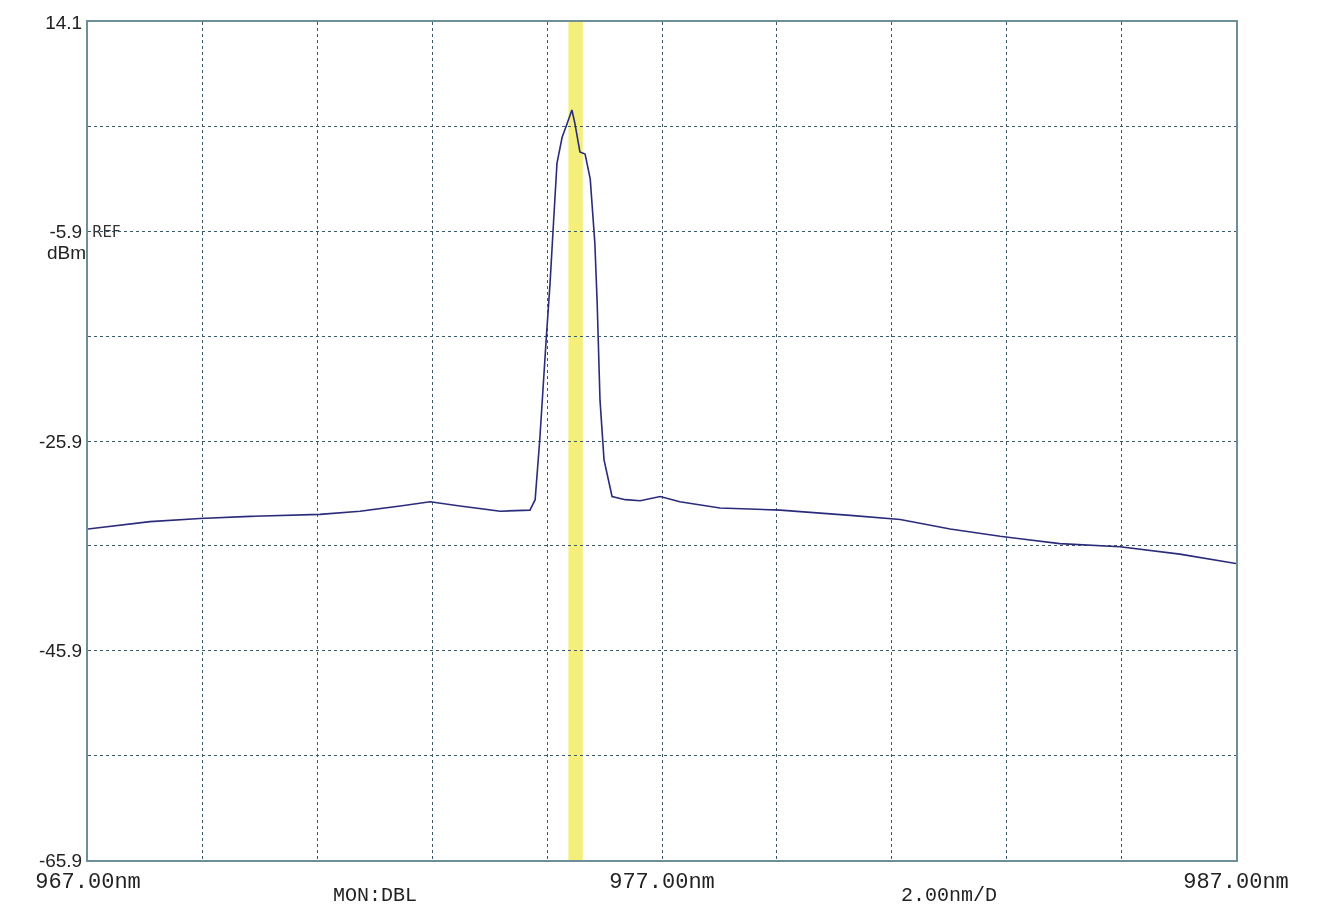  What do you see at coordinates (64, 22) in the screenshot?
I see `y-tick-label: 14.1` at bounding box center [64, 22].